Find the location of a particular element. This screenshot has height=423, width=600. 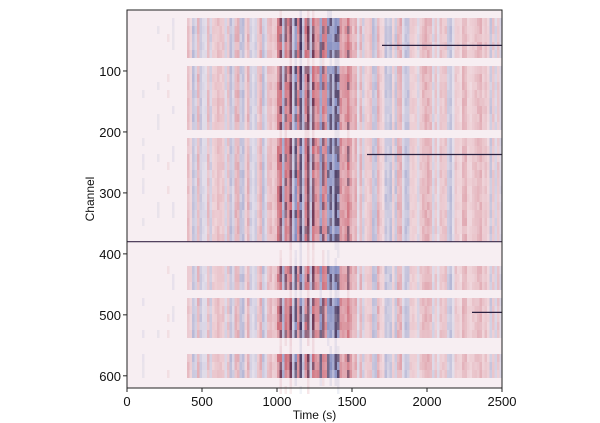

x-tick-label-2500: 2500 is located at coordinates (502, 401).